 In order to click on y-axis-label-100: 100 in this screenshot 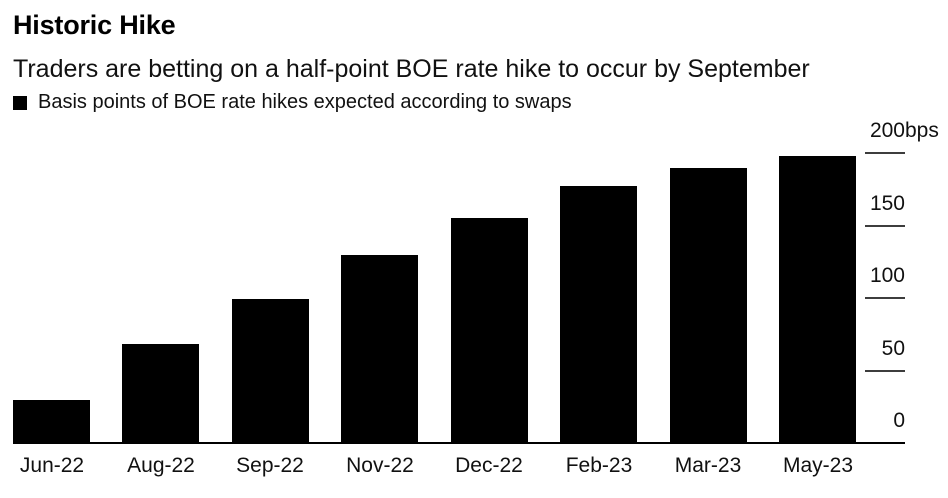, I will do `click(887, 275)`.